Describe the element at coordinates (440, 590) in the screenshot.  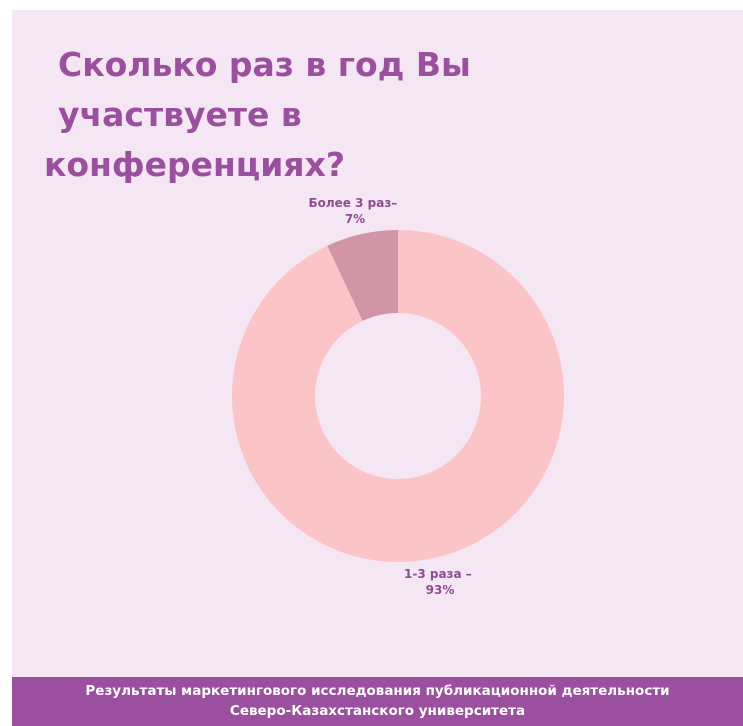
I see `slice-label-1-3-line-2: 93%` at that location.